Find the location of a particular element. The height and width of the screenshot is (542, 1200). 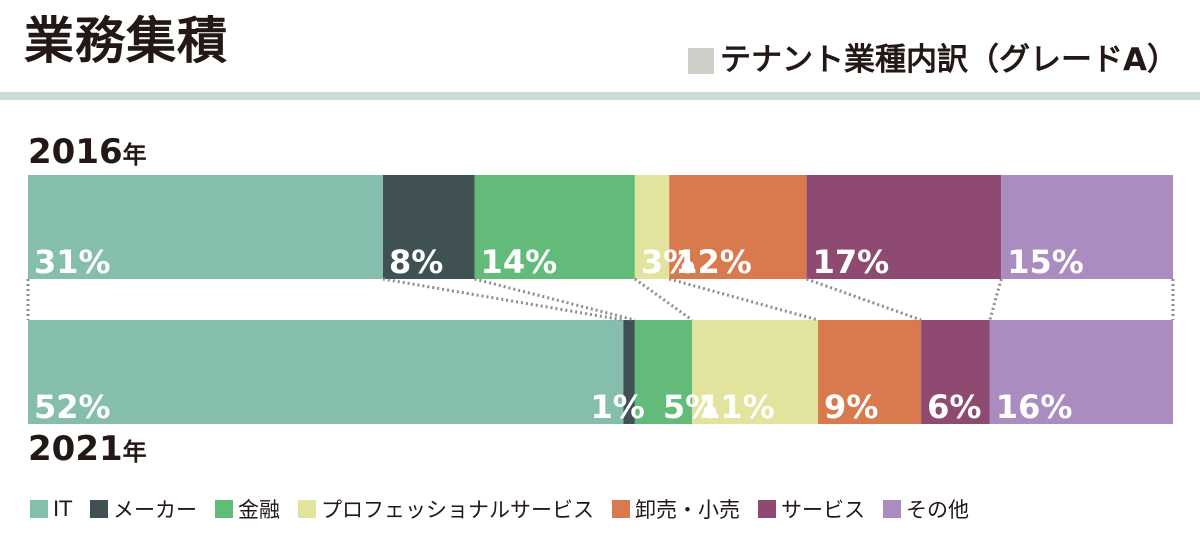

subtitle-text: テナント業種内訳（グレードA） is located at coordinates (949, 60).